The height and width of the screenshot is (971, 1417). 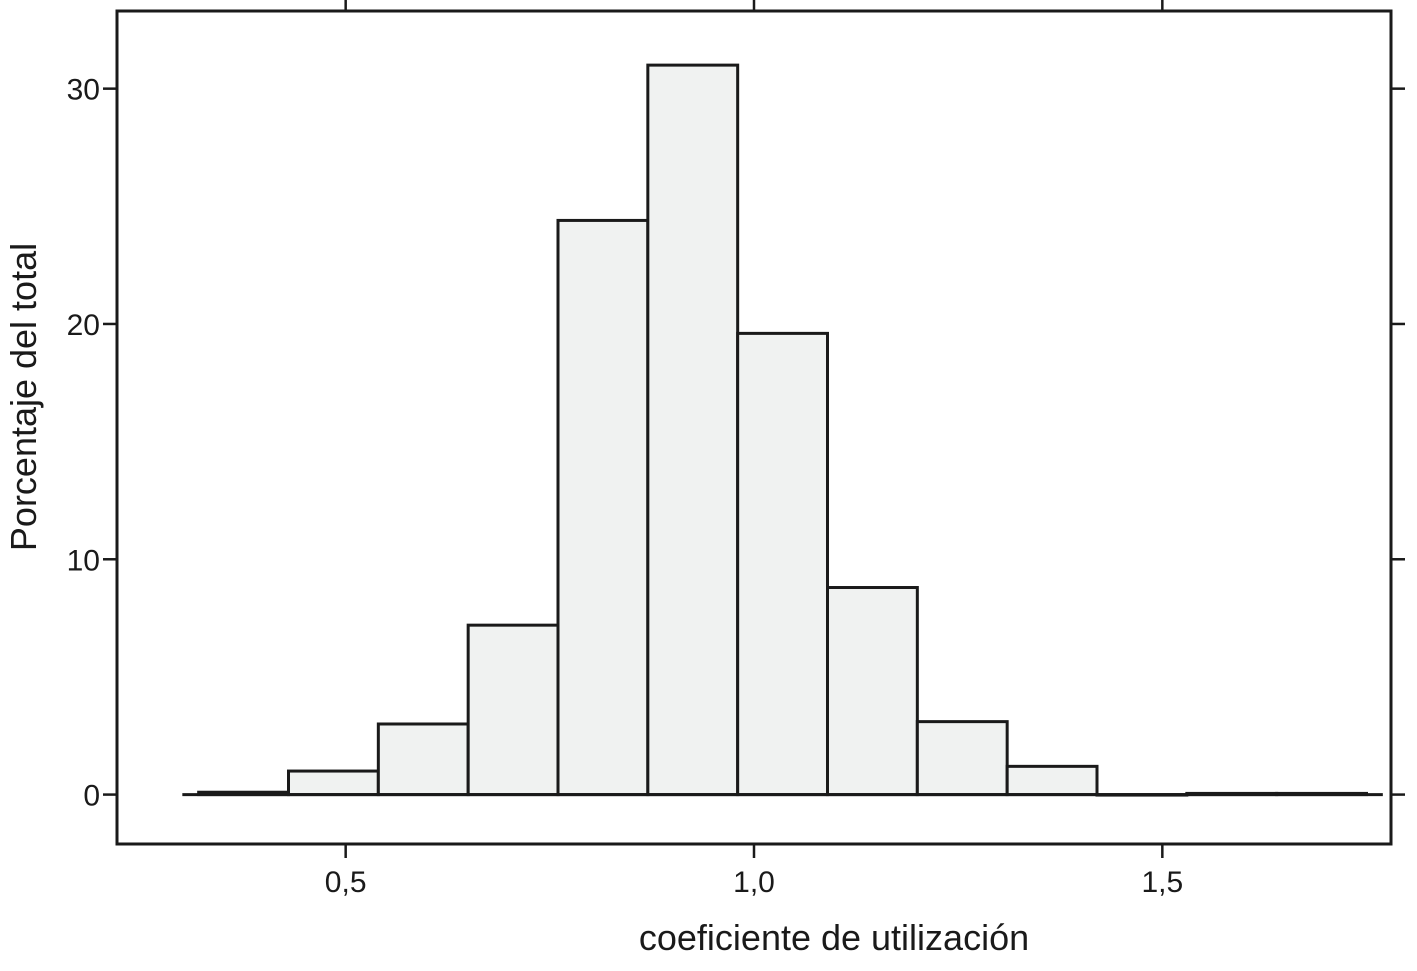 I want to click on x-tick-label-3: 1,5, so click(x=1162, y=882).